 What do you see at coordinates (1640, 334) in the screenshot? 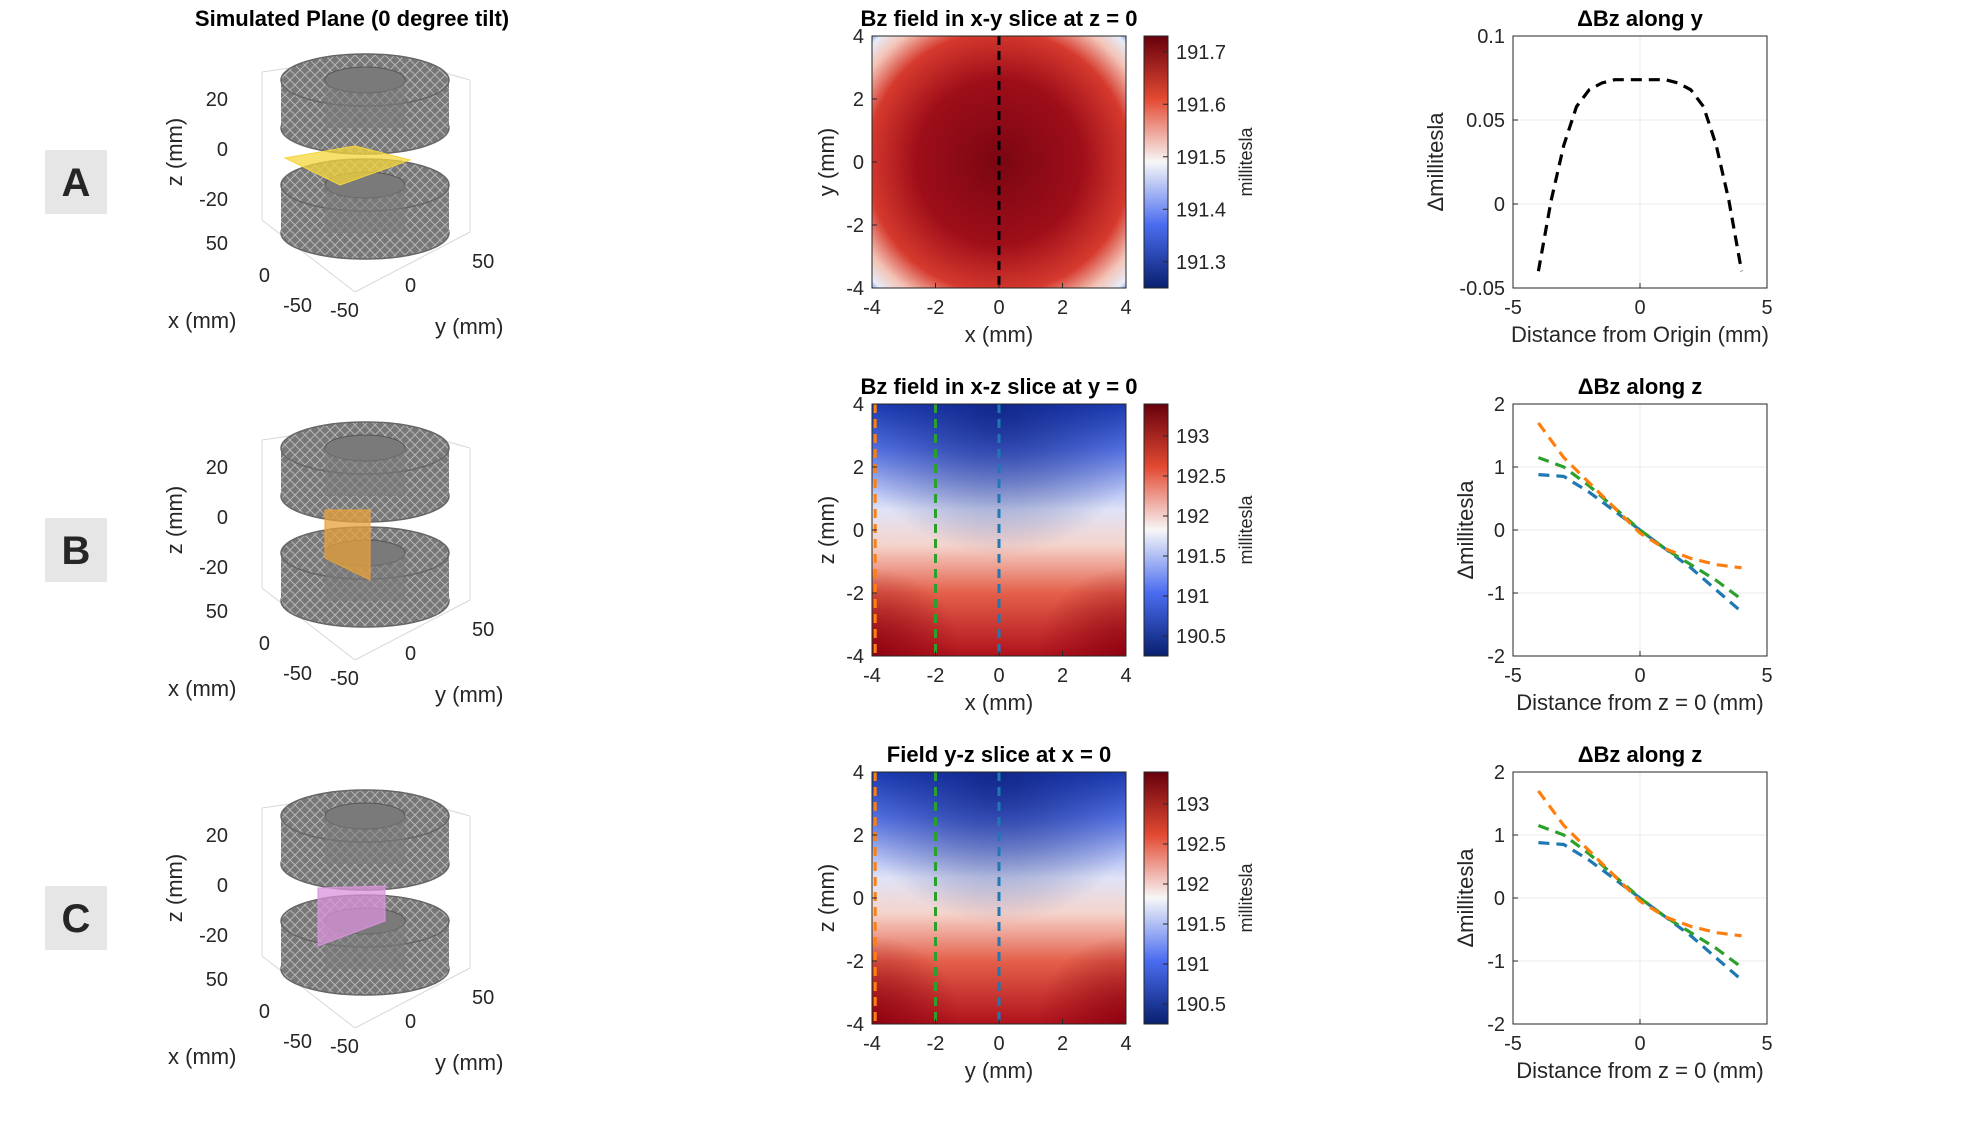
I see `chart-x-label: Distance from Origin (mm)` at bounding box center [1640, 334].